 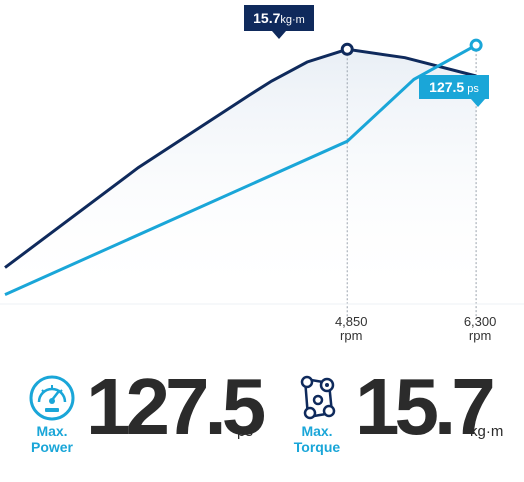 I want to click on power-peak-callout-box, so click(x=454, y=91).